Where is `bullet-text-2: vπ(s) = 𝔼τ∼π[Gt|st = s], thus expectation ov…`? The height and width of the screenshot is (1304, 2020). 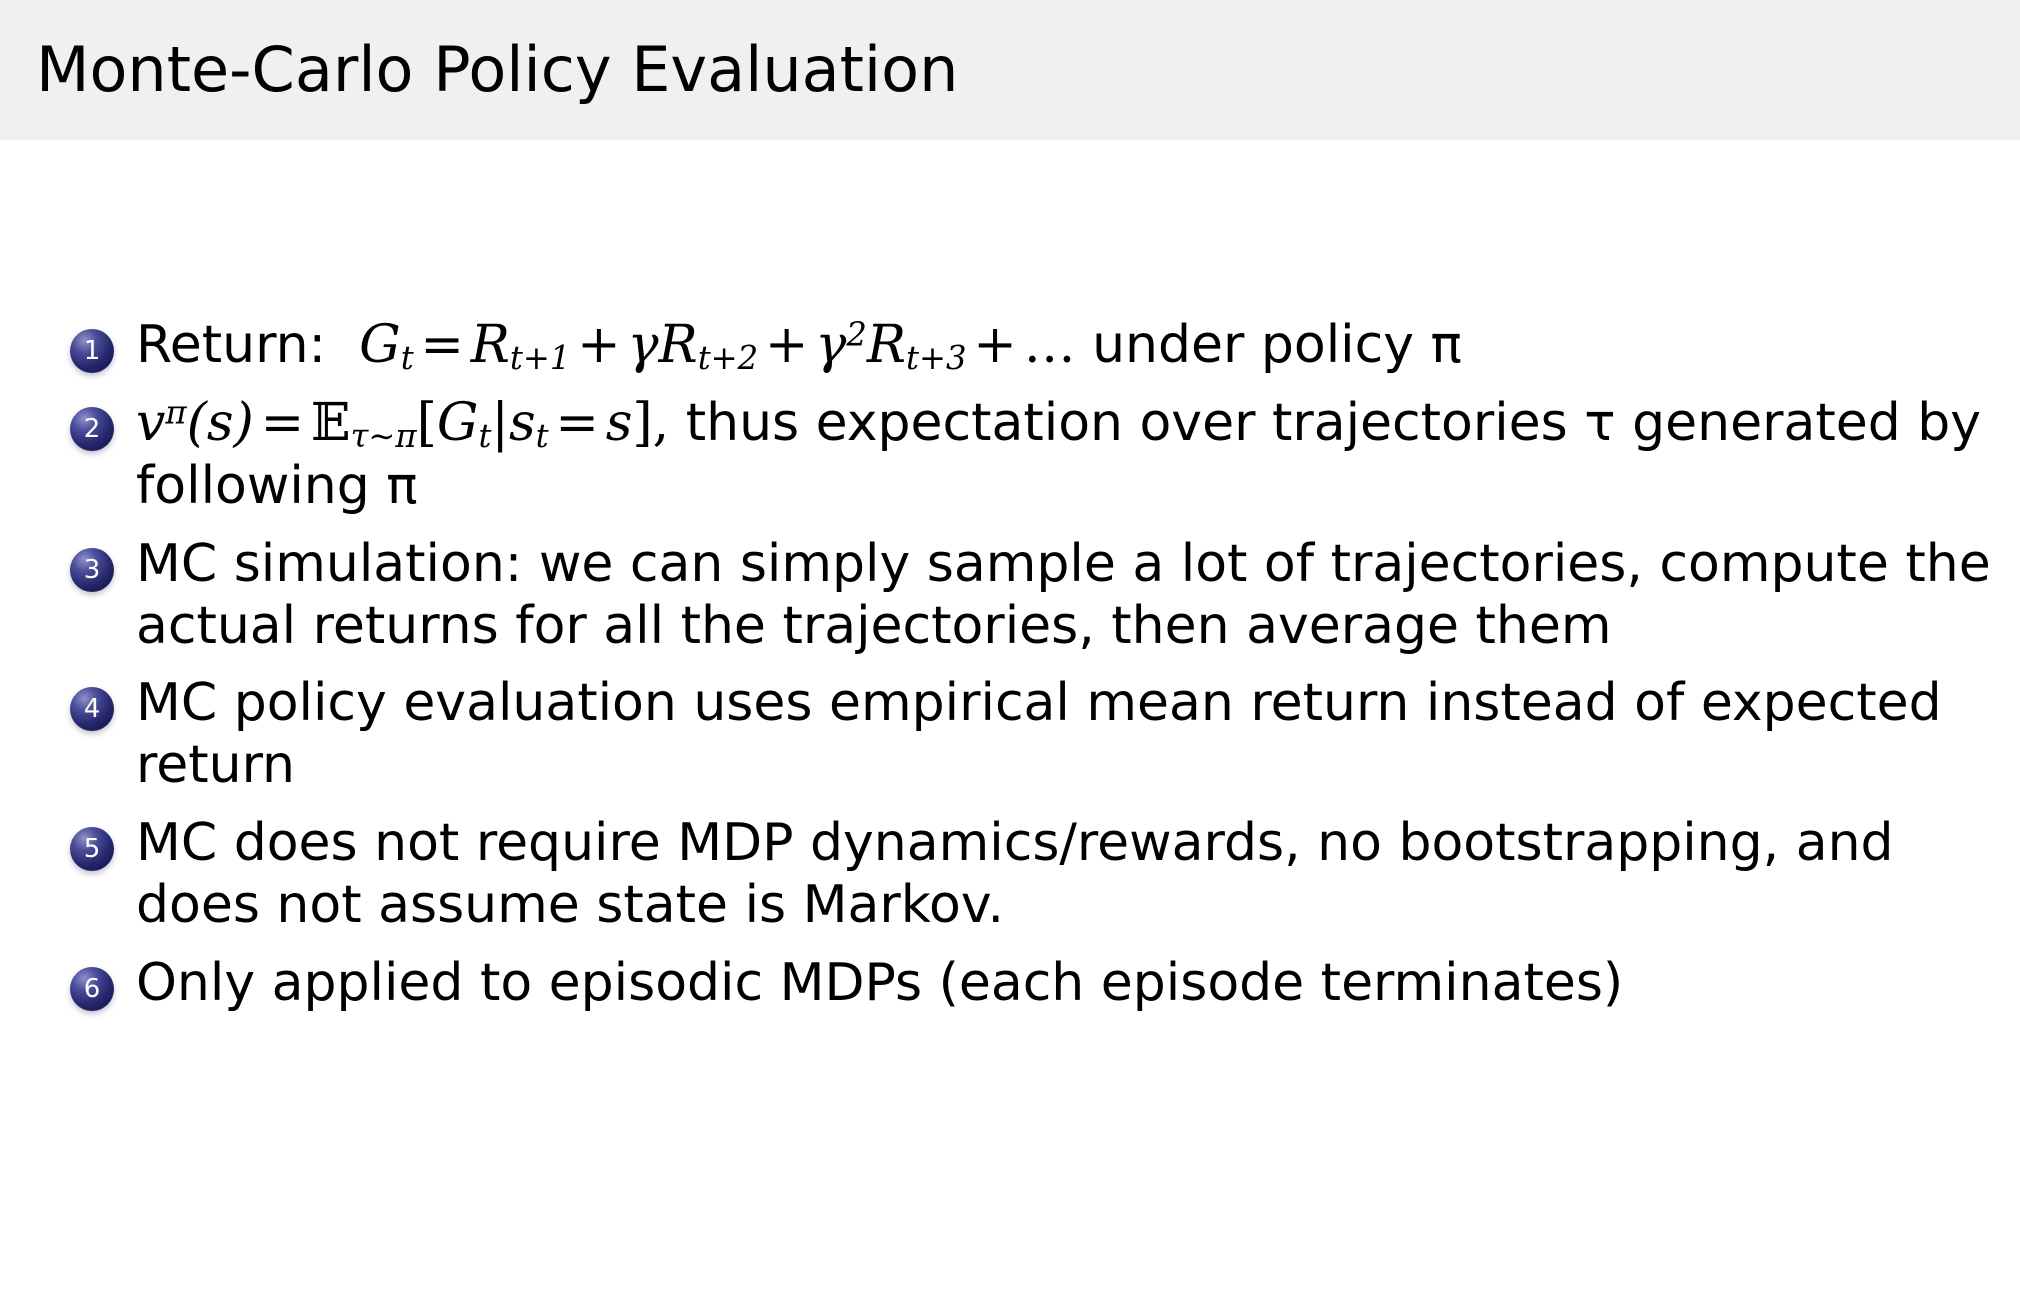
bullet-text-2: vπ(s) = 𝔼τ∼π[Gt|st = s], thus expectation ov… is located at coordinates (1068, 455).